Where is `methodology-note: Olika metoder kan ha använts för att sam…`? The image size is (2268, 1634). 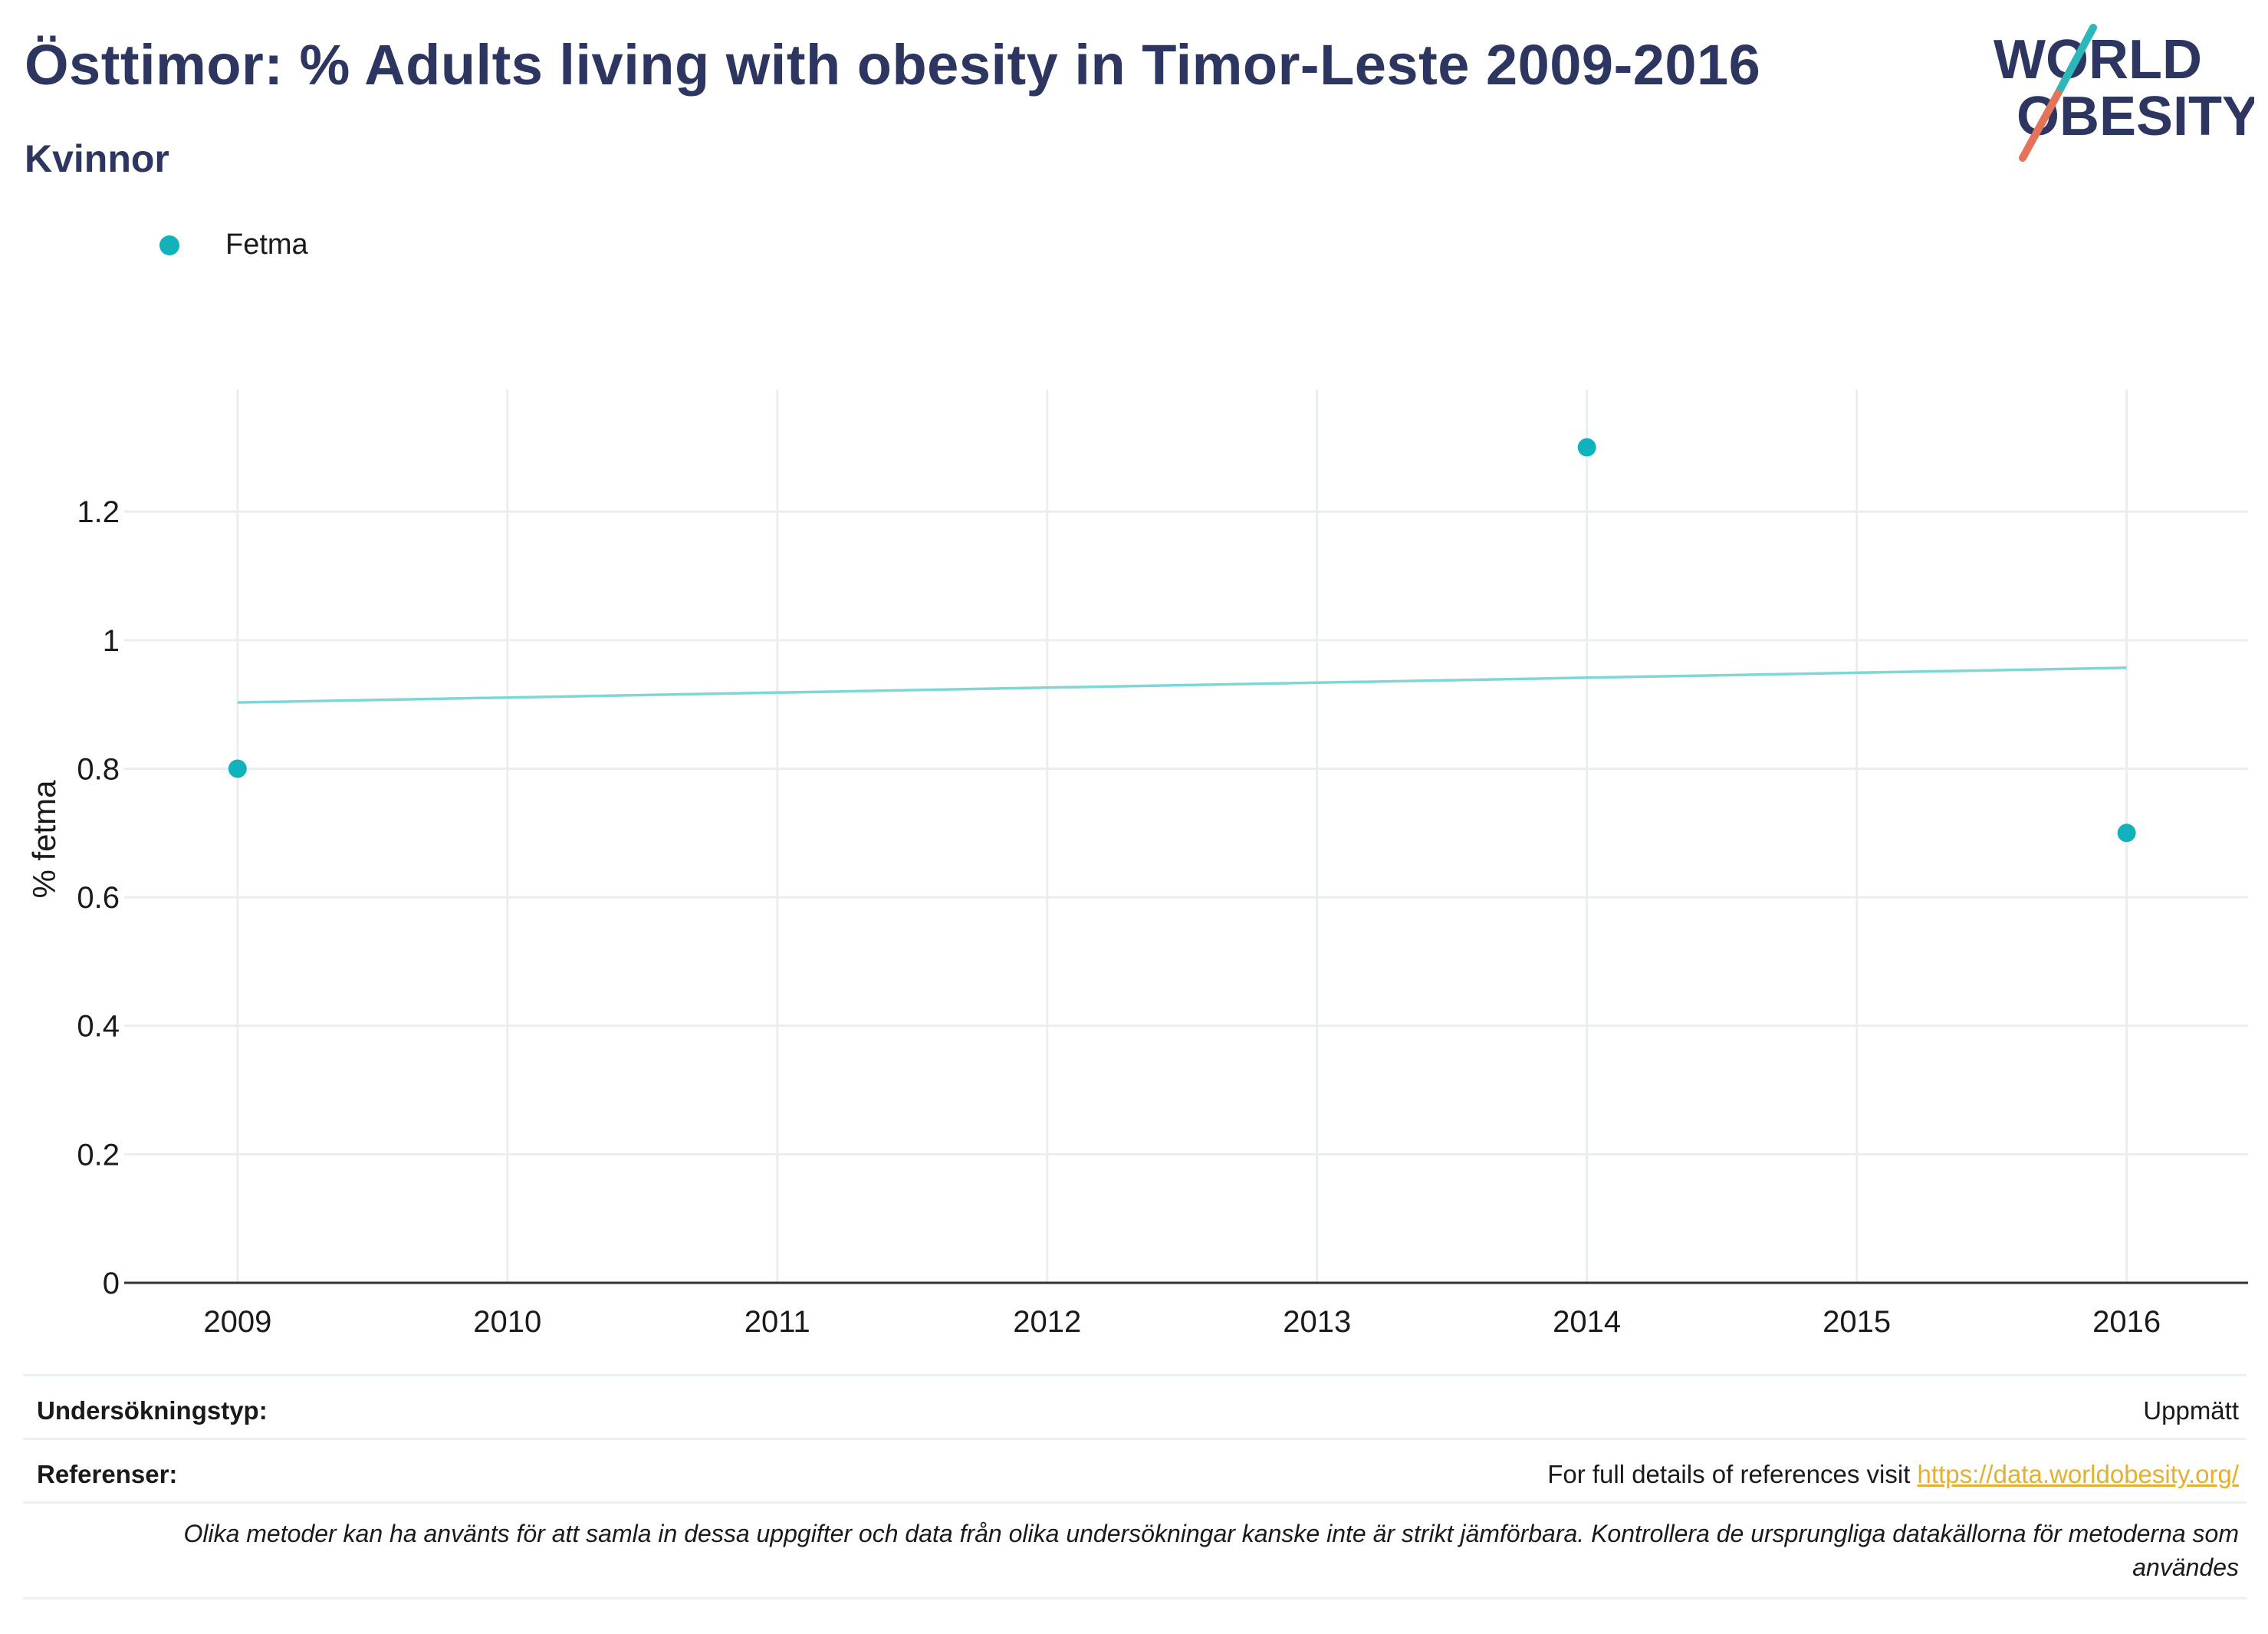
methodology-note: Olika metoder kan ha använts för att sam… is located at coordinates (1211, 1551).